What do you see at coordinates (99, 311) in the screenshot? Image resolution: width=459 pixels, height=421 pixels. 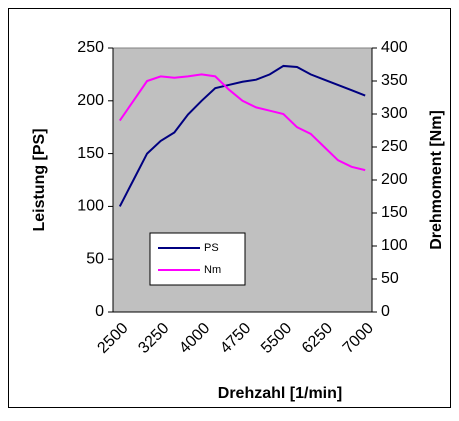 I see `y-tick-label: 0` at bounding box center [99, 311].